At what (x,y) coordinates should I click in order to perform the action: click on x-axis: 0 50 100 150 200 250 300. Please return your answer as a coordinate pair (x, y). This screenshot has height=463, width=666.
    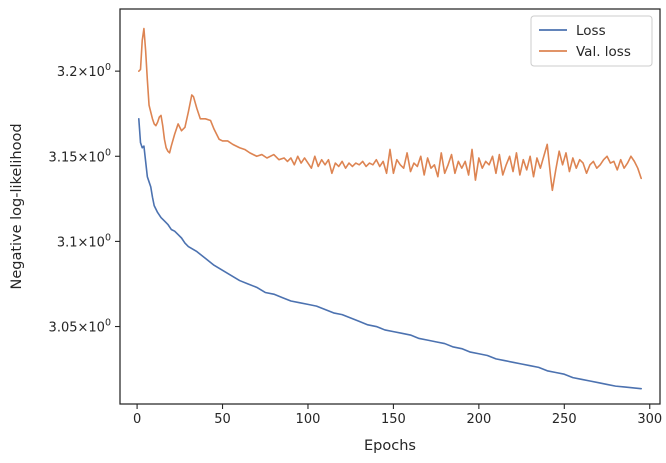
    Looking at the image, I should click on (397, 415).